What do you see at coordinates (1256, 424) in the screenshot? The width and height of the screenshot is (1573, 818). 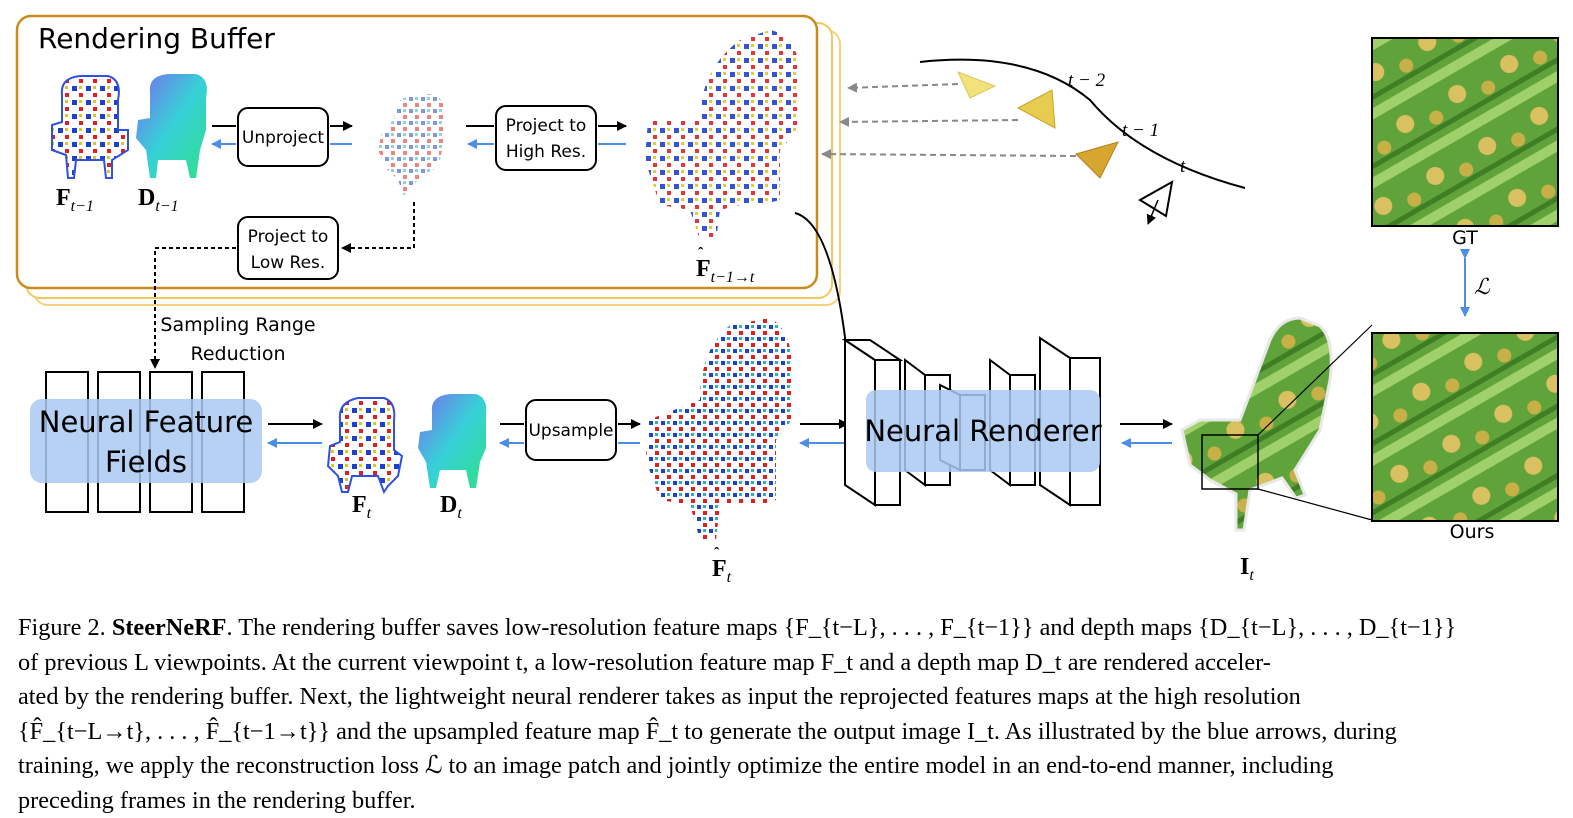 I see `output-chair-image` at bounding box center [1256, 424].